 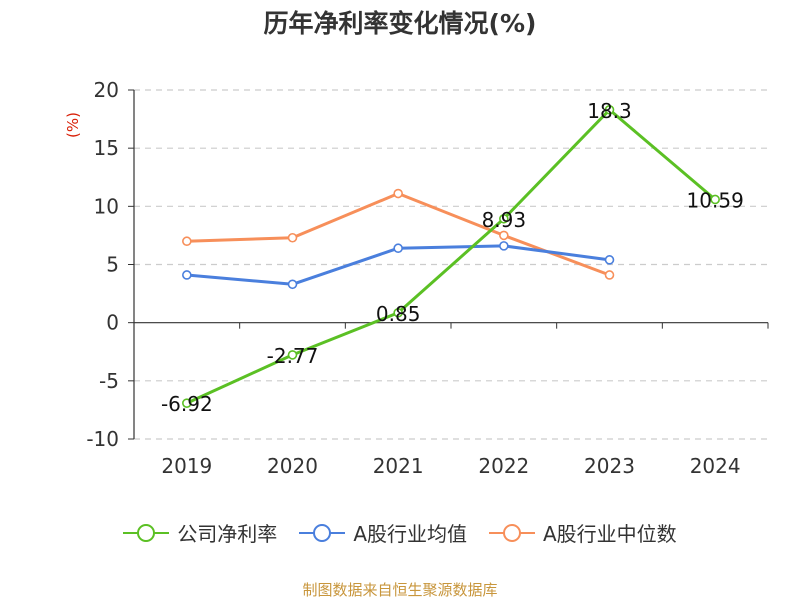 I want to click on y-tick-label: -10, so click(x=102, y=439).